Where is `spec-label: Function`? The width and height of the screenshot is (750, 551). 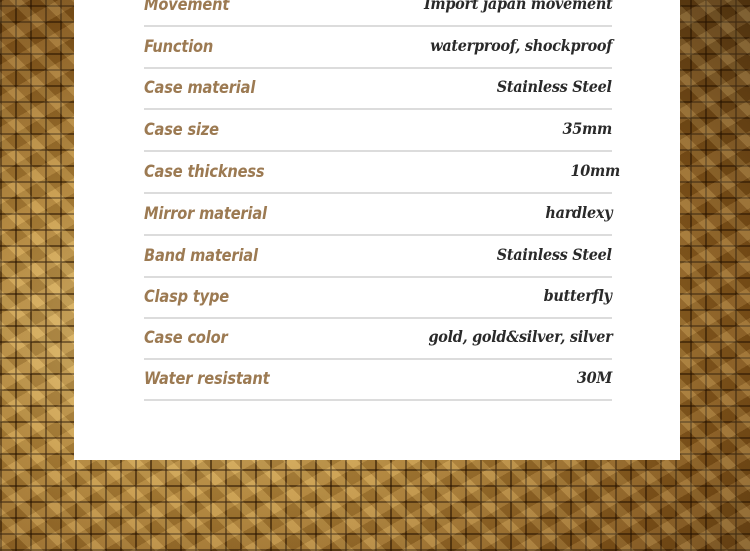
spec-label: Function is located at coordinates (179, 47).